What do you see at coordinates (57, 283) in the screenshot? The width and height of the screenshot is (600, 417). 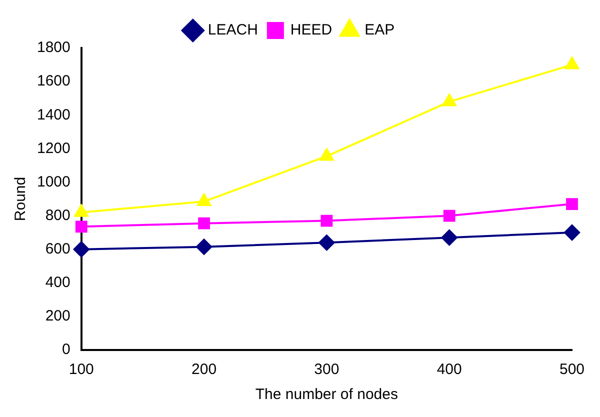 I see `y-tick-label: 400` at bounding box center [57, 283].